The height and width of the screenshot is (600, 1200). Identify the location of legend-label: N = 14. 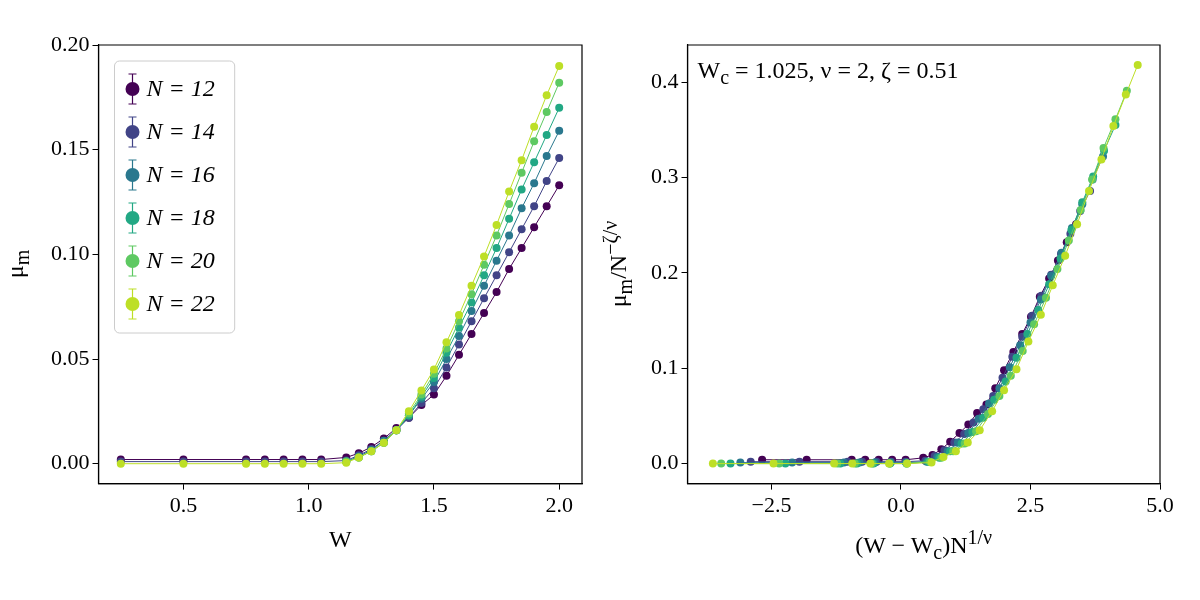
(180, 131).